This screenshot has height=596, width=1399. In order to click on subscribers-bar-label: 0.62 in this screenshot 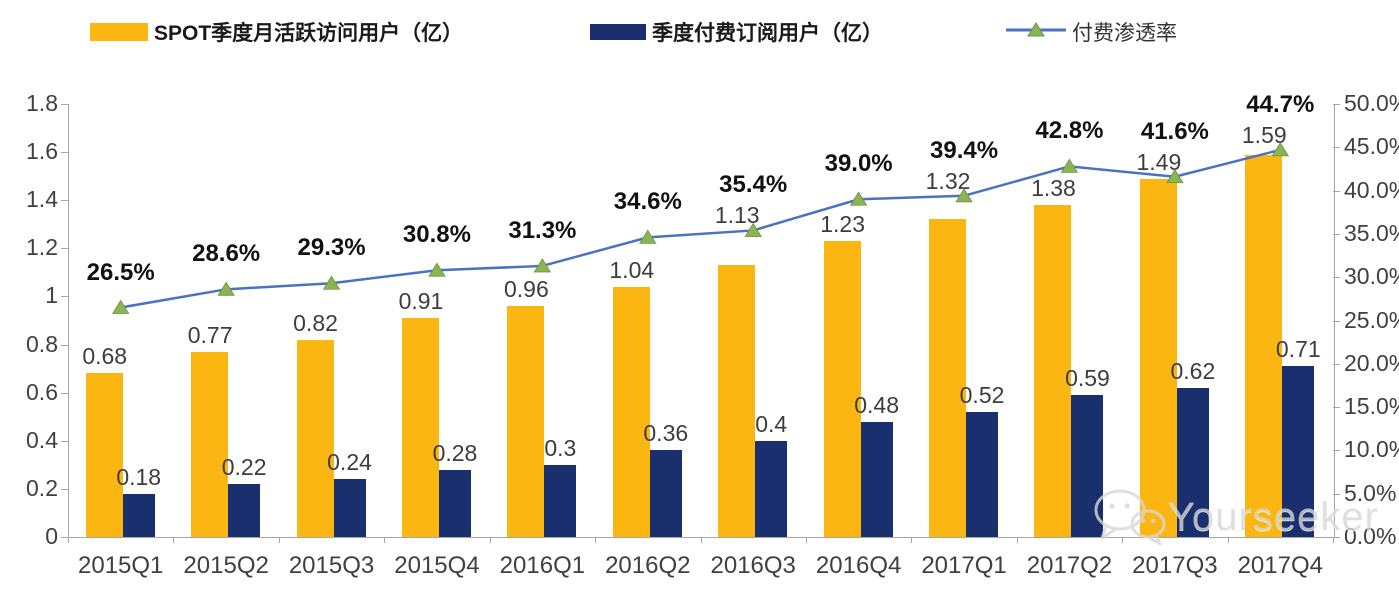, I will do `click(1193, 370)`.